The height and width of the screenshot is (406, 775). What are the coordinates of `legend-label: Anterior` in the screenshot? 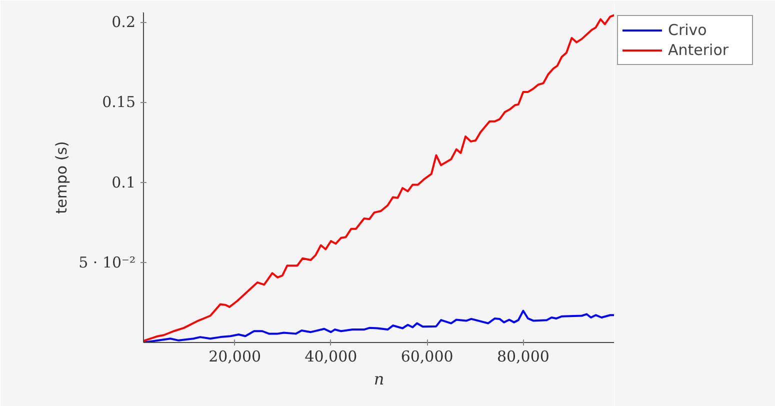 It's located at (699, 50).